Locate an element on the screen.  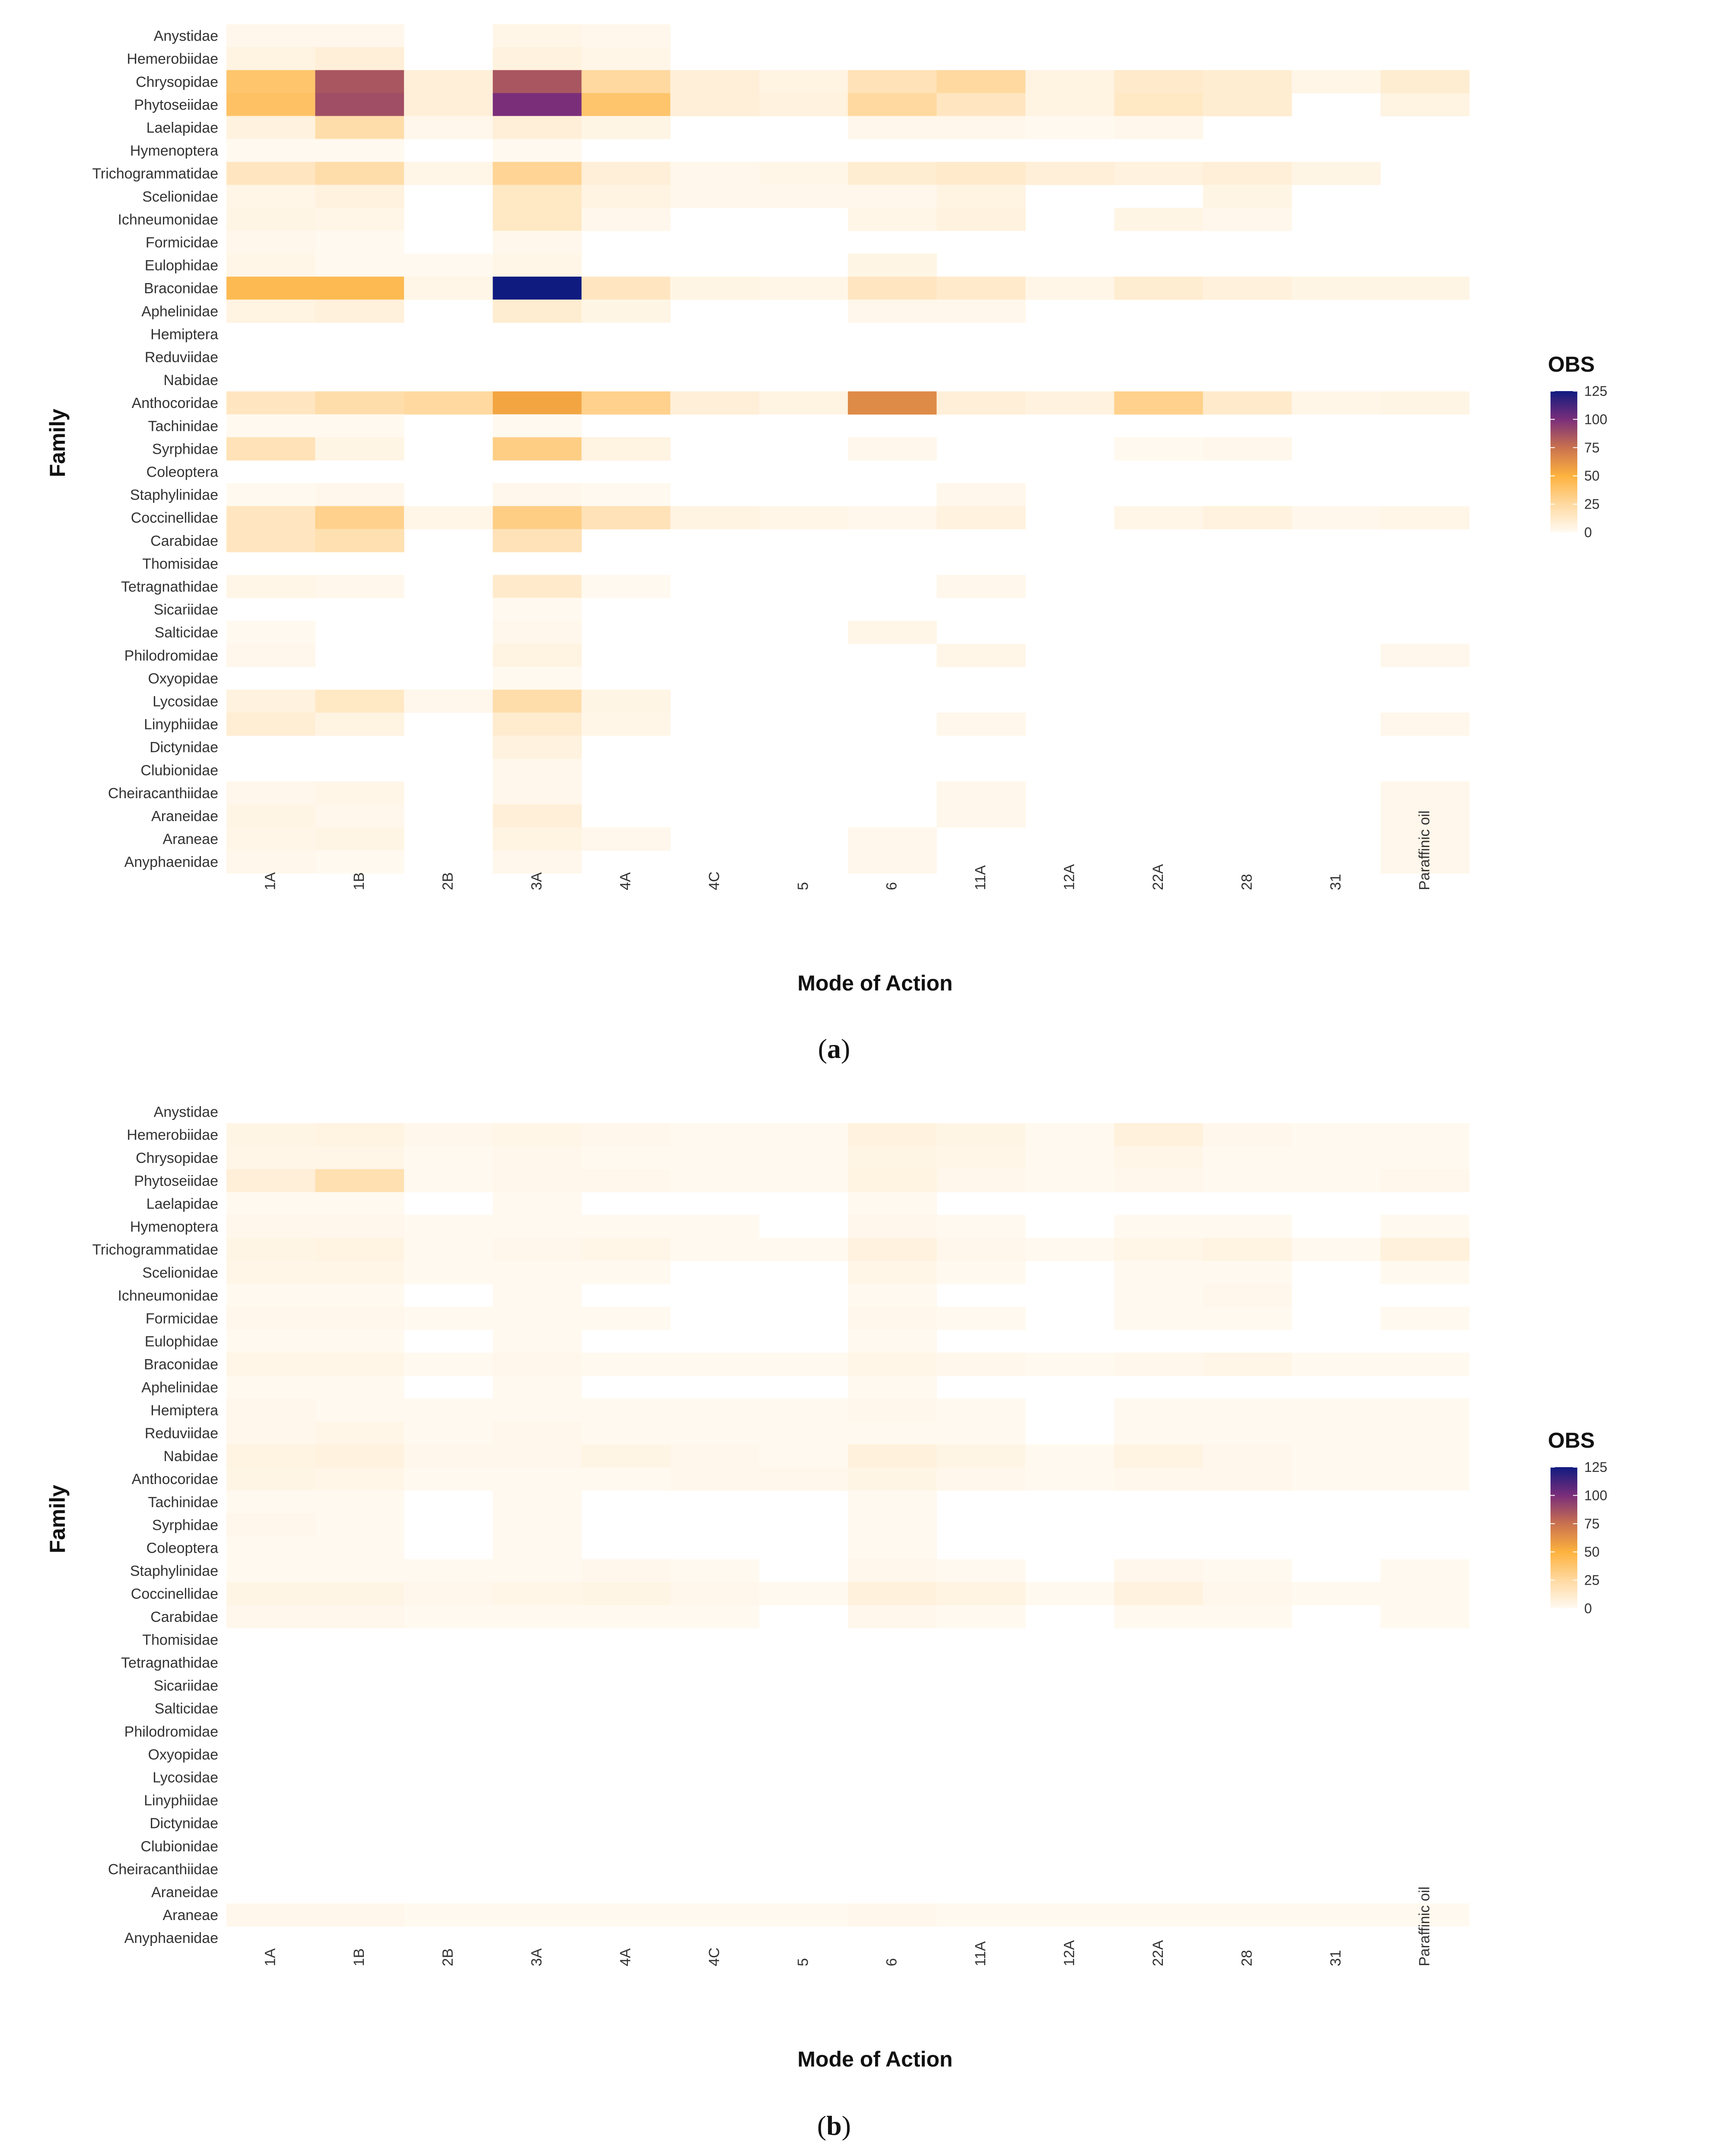
row-label: Clubionidae is located at coordinates (179, 770).